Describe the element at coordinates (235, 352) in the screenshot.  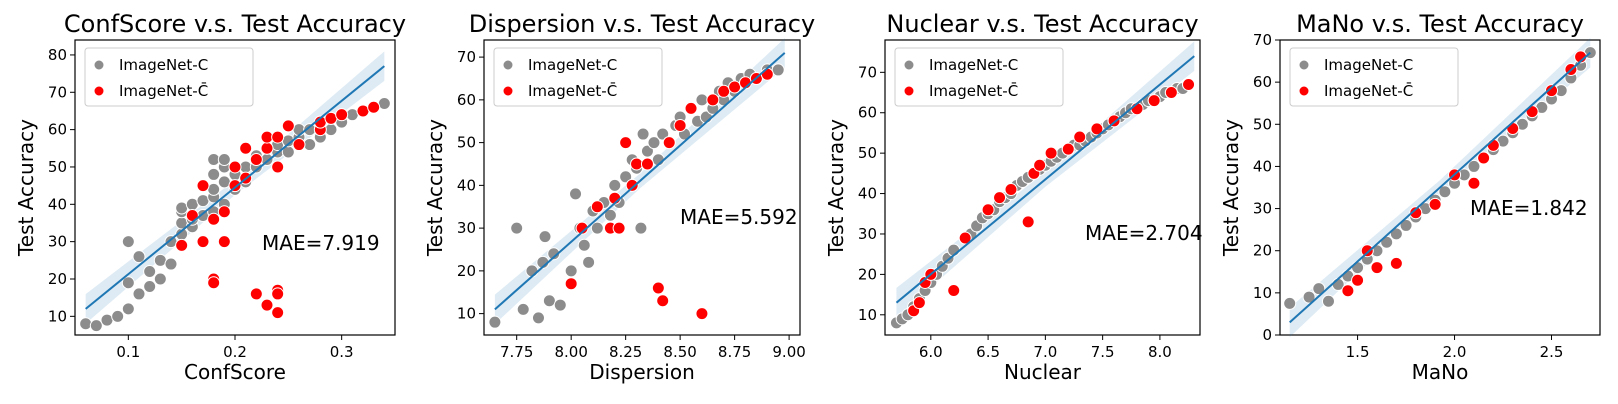
I see `x-tick-label: 0.2` at that location.